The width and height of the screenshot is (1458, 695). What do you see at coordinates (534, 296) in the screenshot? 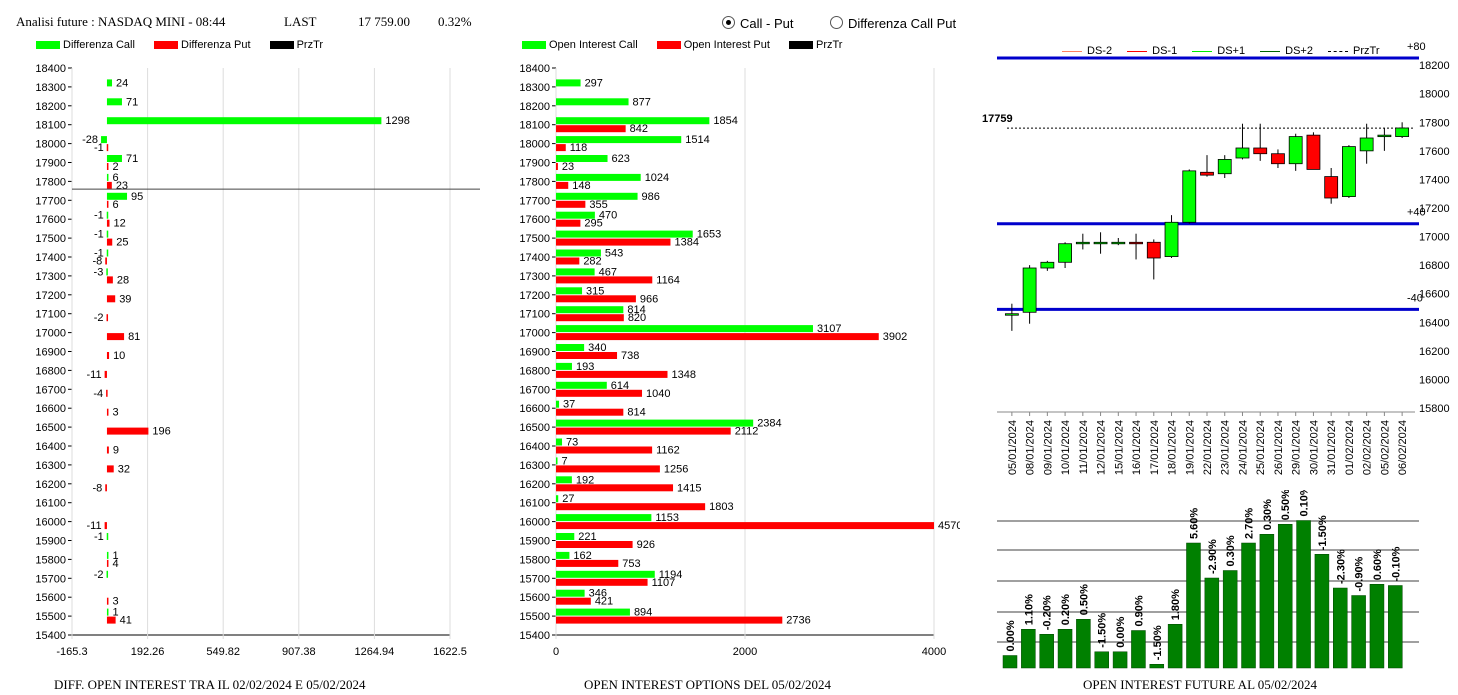
I see `oi-strike-label: 17200` at bounding box center [534, 296].